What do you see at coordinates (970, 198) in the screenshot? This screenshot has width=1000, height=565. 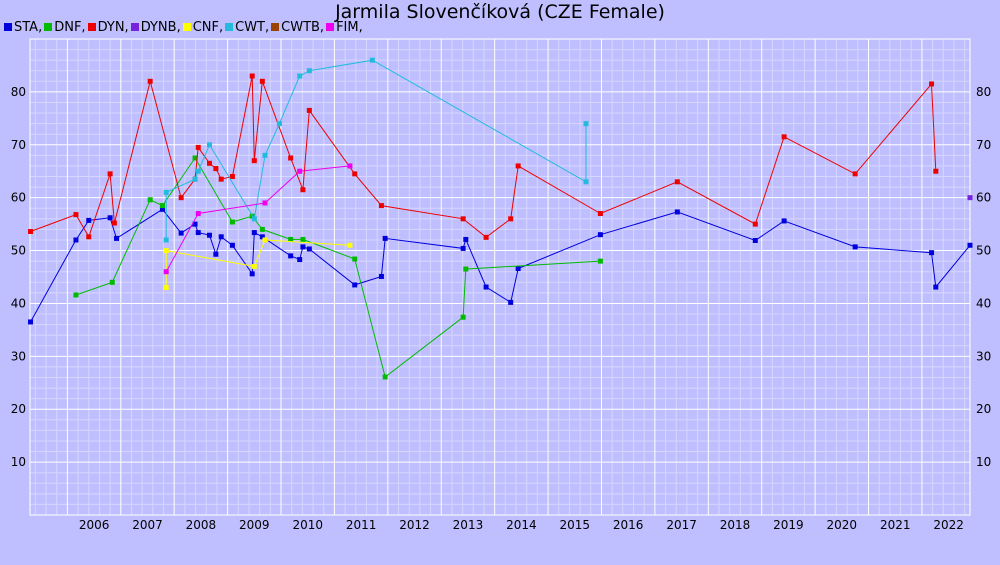 I see `data-point-dynb` at bounding box center [970, 198].